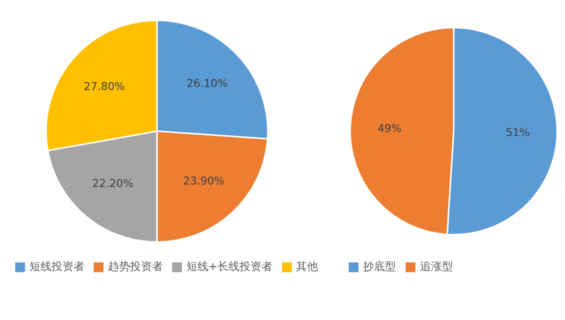 The height and width of the screenshot is (320, 565). Describe the element at coordinates (203, 181) in the screenshot. I see `data-label: 23.90%` at that location.